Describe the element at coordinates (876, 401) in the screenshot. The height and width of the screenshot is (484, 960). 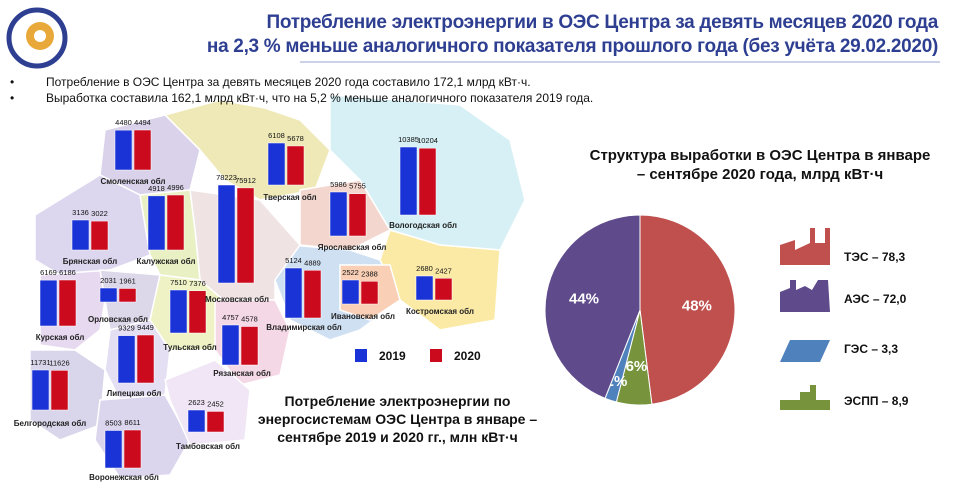
I see `legend-label: ЭСПП – 8,9` at that location.